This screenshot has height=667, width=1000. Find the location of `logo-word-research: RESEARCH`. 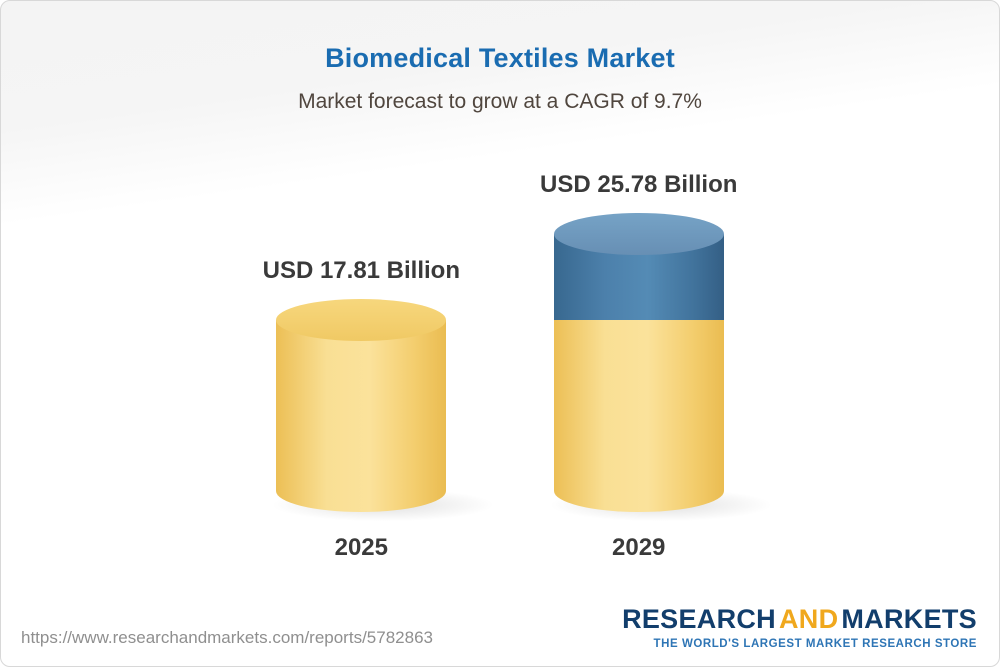

logo-word-research: RESEARCH is located at coordinates (699, 619).